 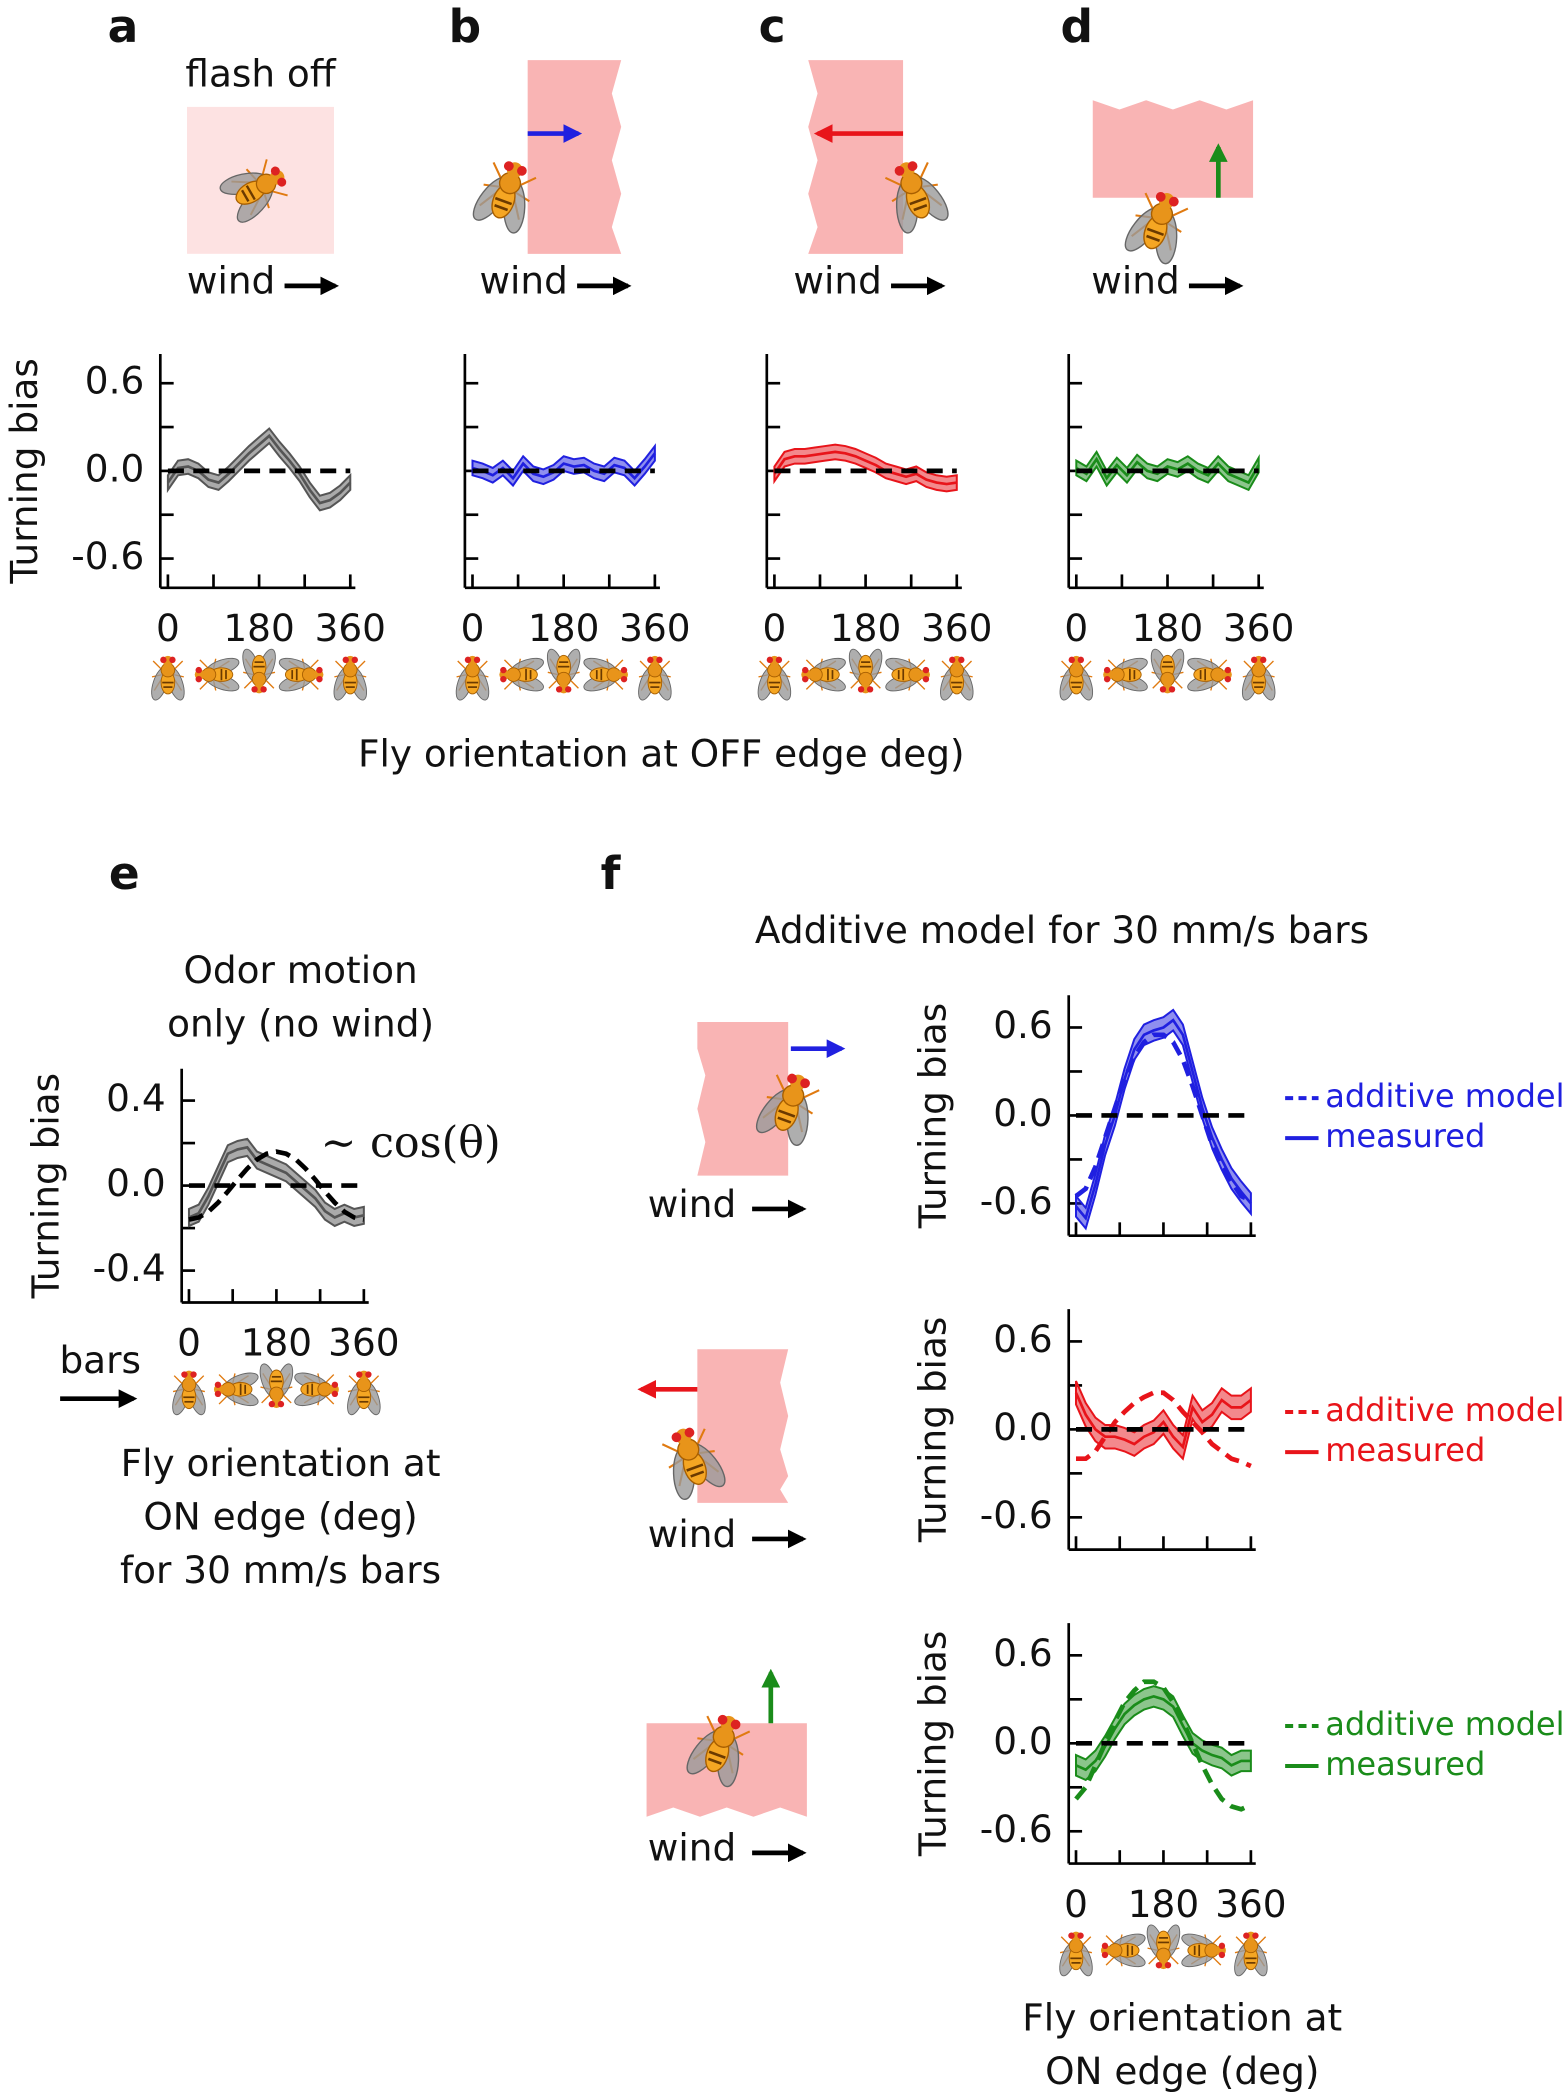 I want to click on panel-letter: b, so click(x=465, y=26).